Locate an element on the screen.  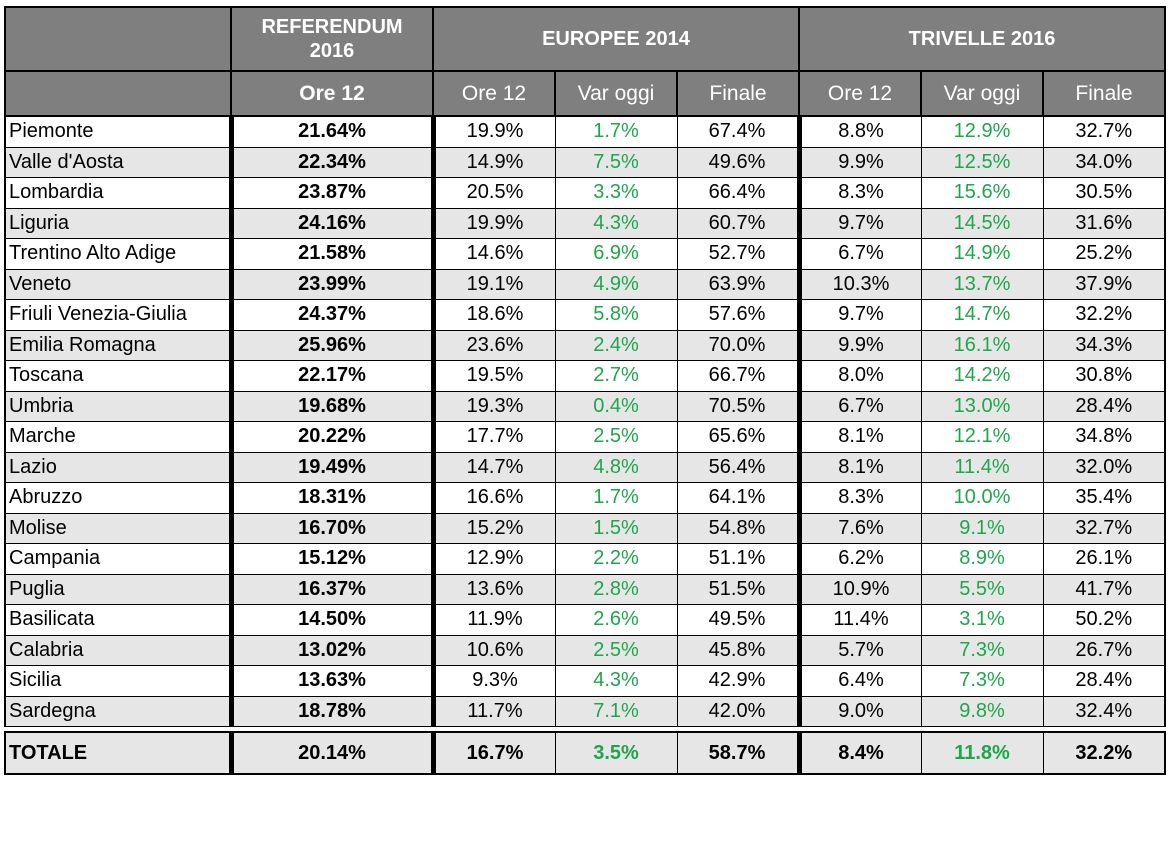
cell-ref-ore12: 23.99% is located at coordinates (332, 284).